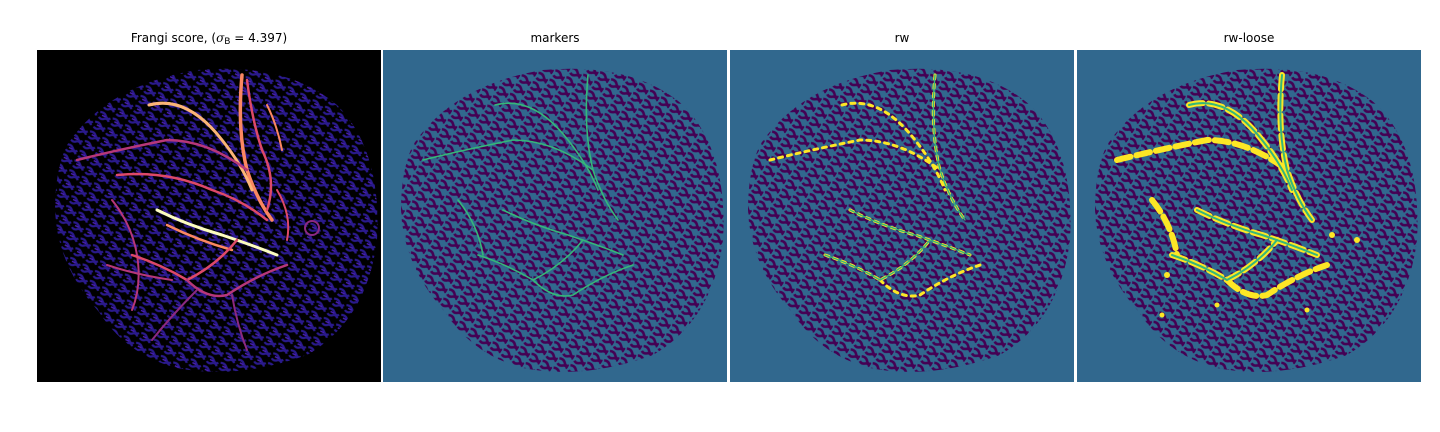 This screenshot has width=1440, height=432. Describe the element at coordinates (875, 185) in the screenshot. I see `rw-vessels` at that location.